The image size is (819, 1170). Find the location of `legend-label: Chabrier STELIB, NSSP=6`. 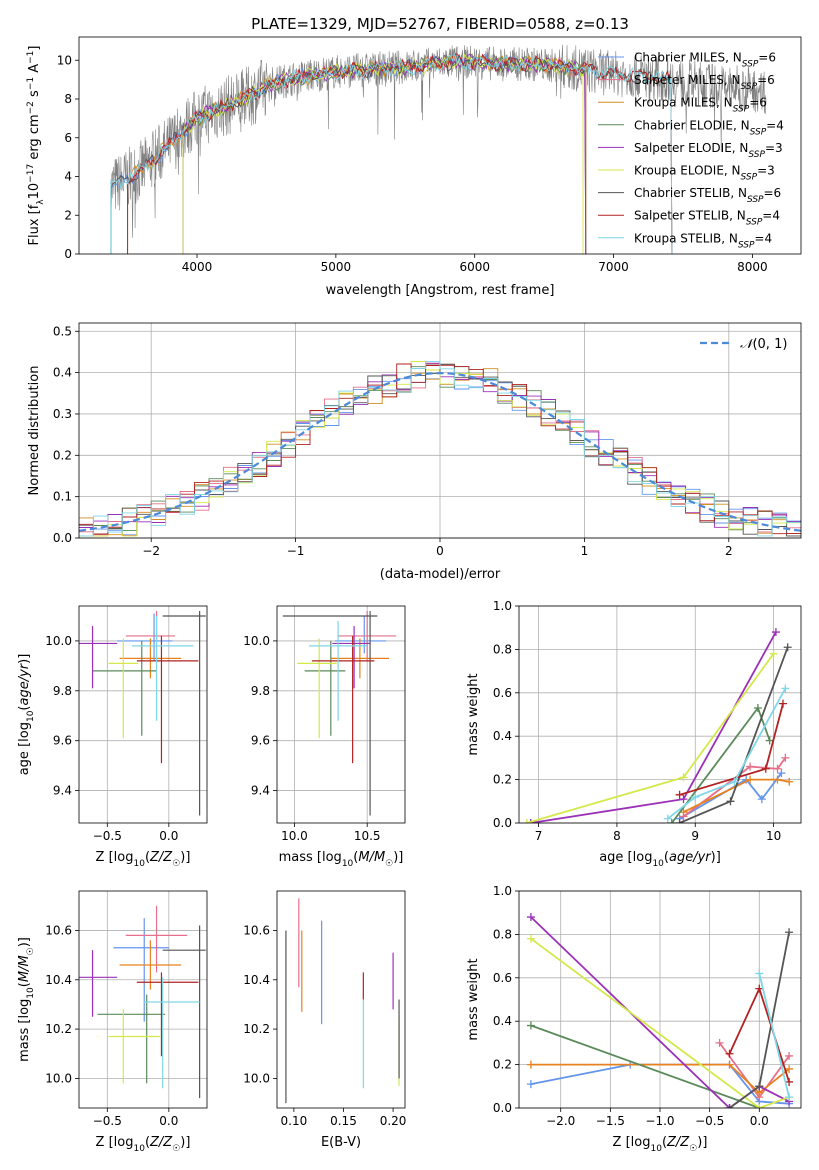

legend-label: Chabrier STELIB, NSSP=6 is located at coordinates (707, 195).